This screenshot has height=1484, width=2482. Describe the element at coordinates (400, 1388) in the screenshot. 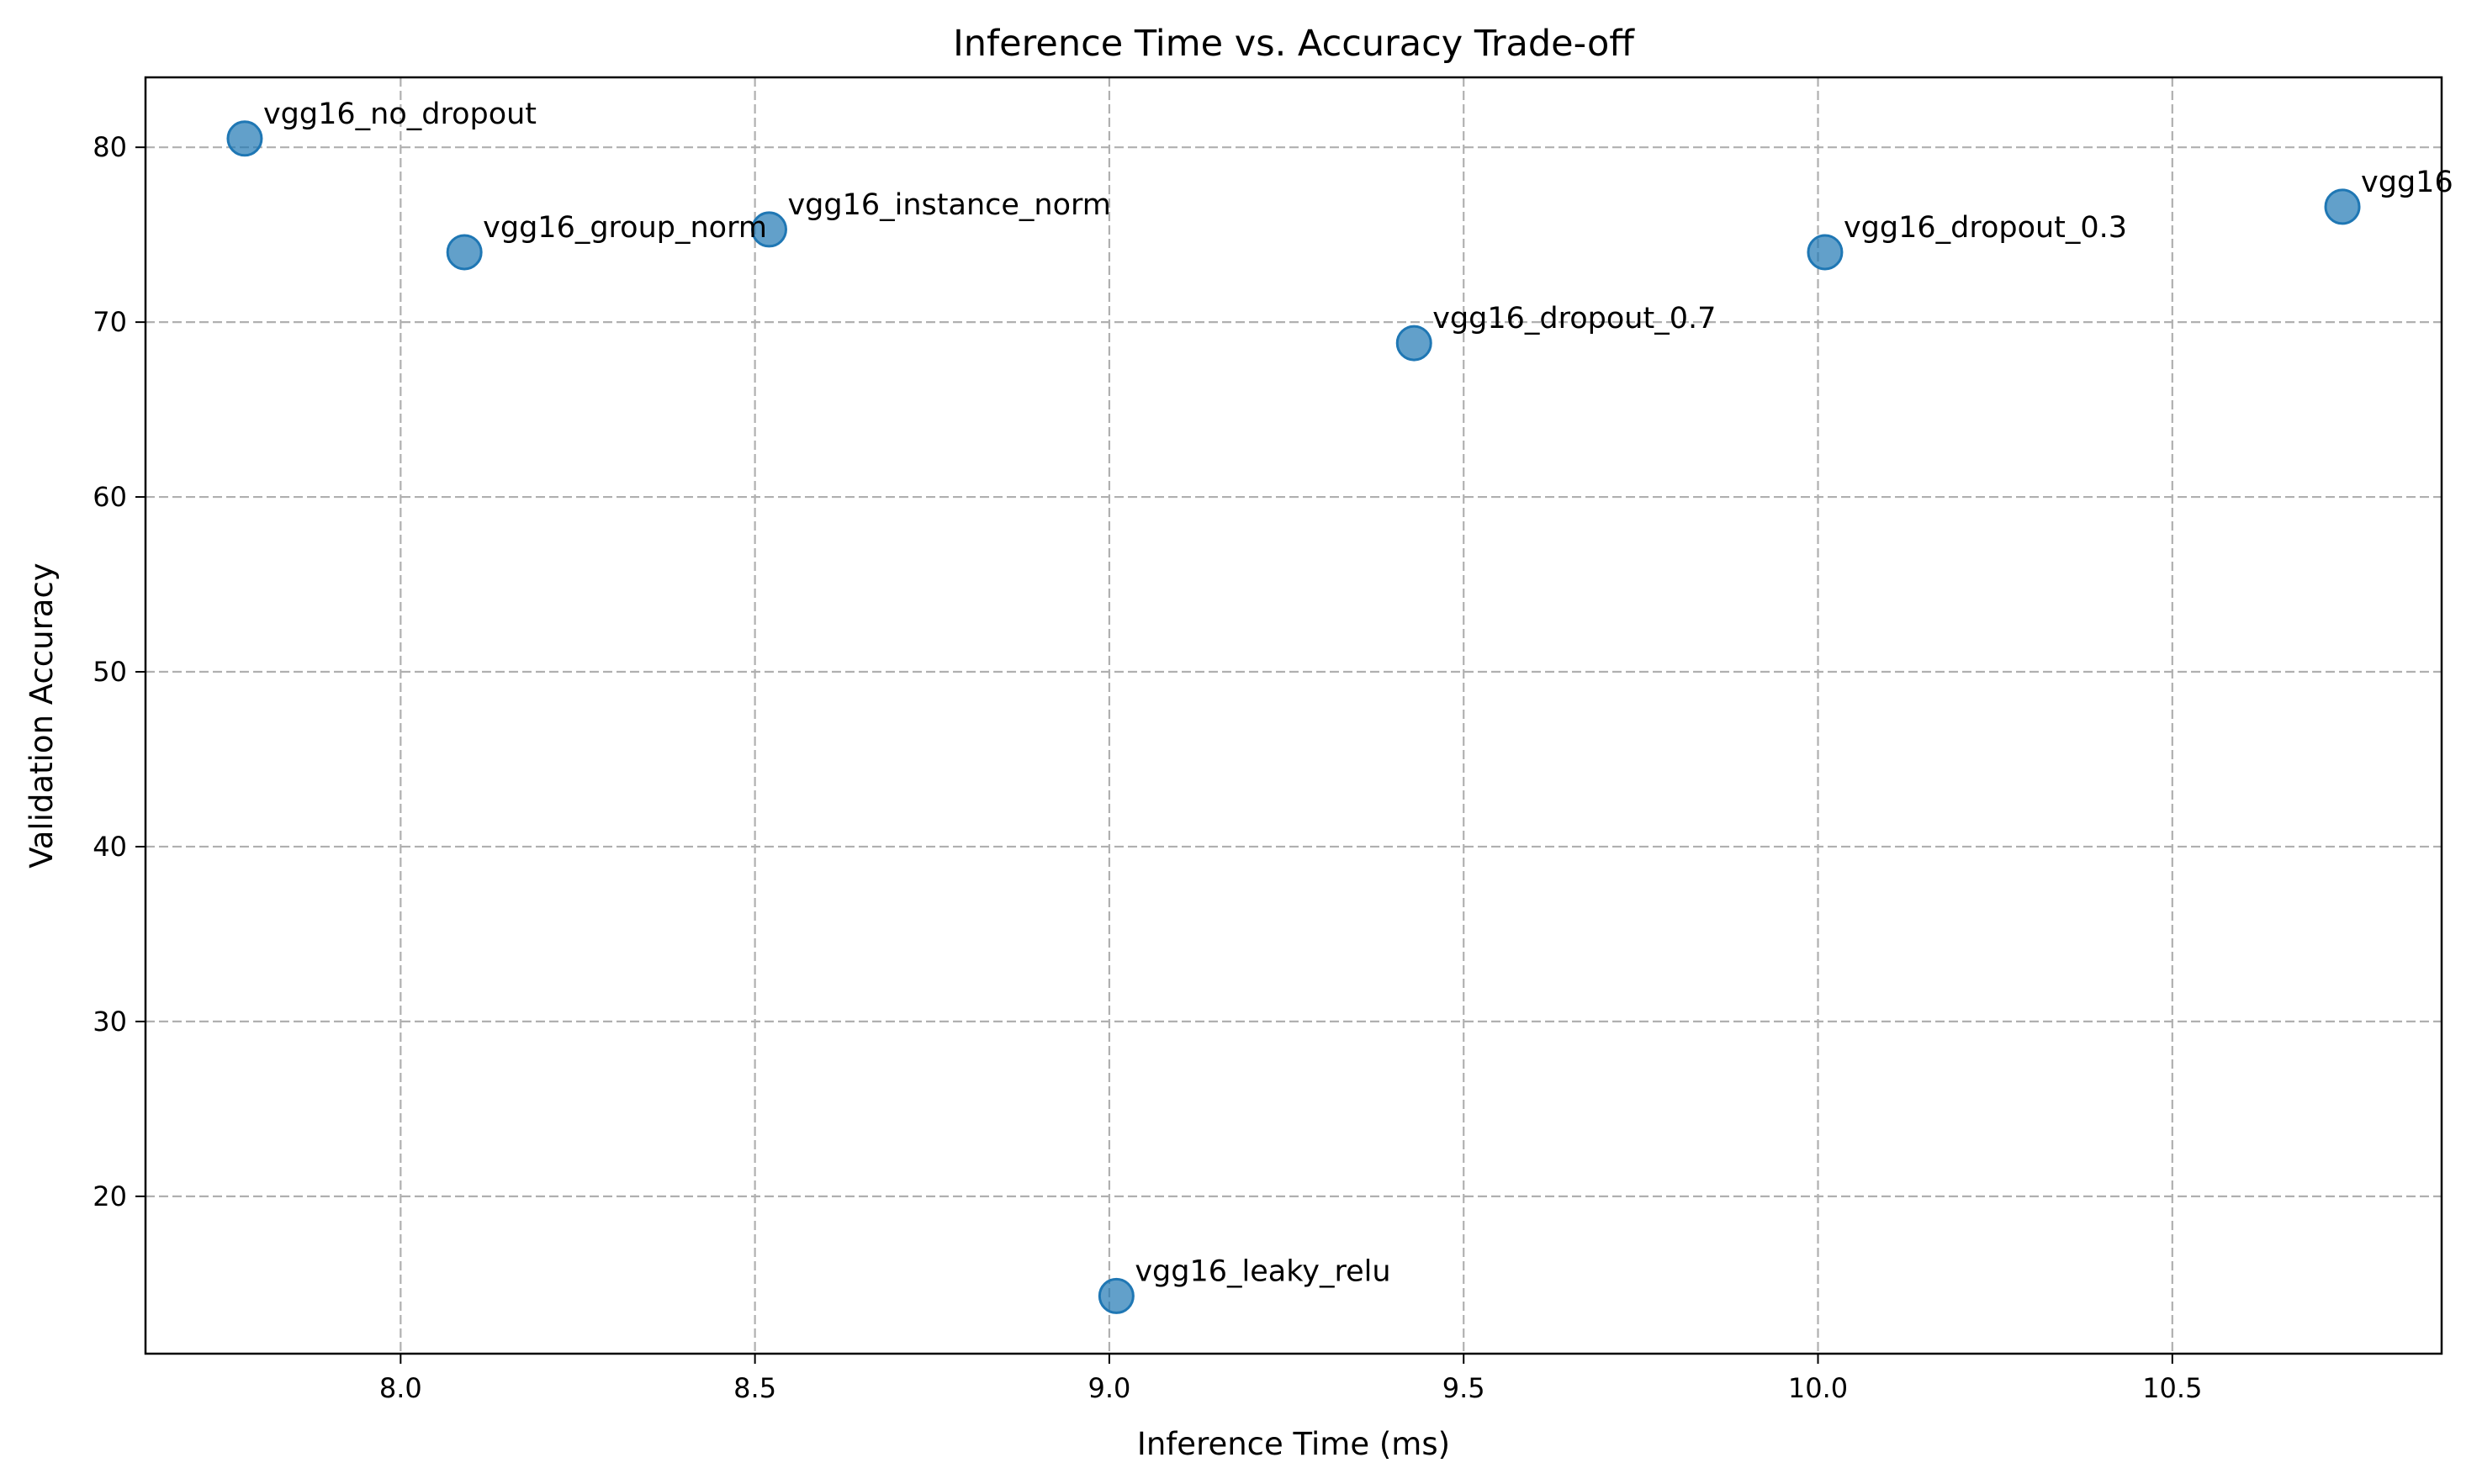

I see `x-tick-label: 8.0` at that location.